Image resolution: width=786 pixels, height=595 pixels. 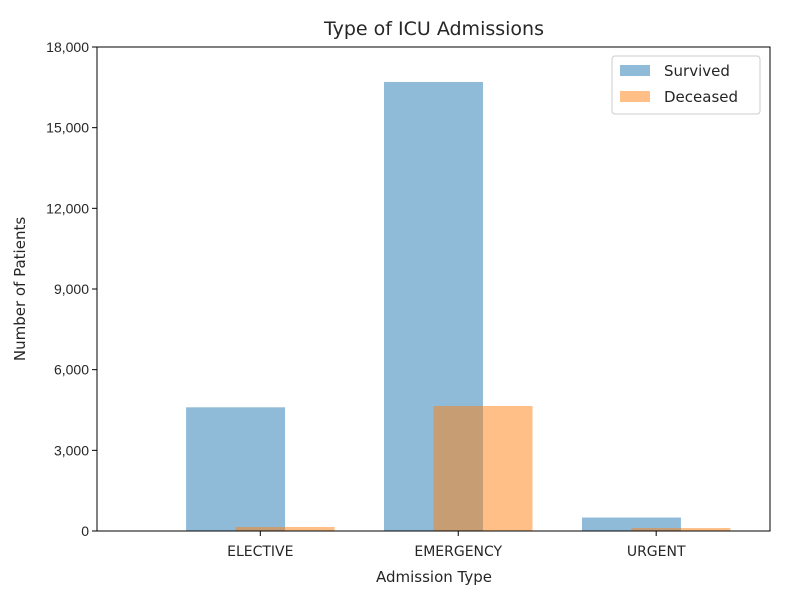 What do you see at coordinates (236, 469) in the screenshot?
I see `bar-survived-elective` at bounding box center [236, 469].